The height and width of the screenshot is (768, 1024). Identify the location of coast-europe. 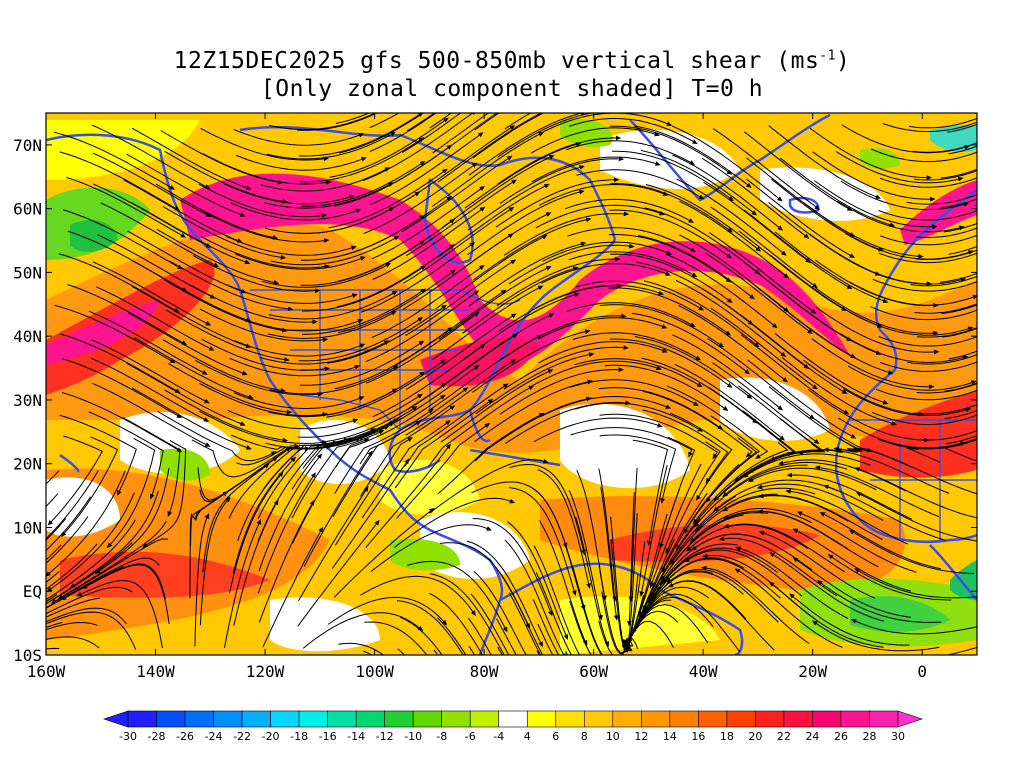
(925, 279).